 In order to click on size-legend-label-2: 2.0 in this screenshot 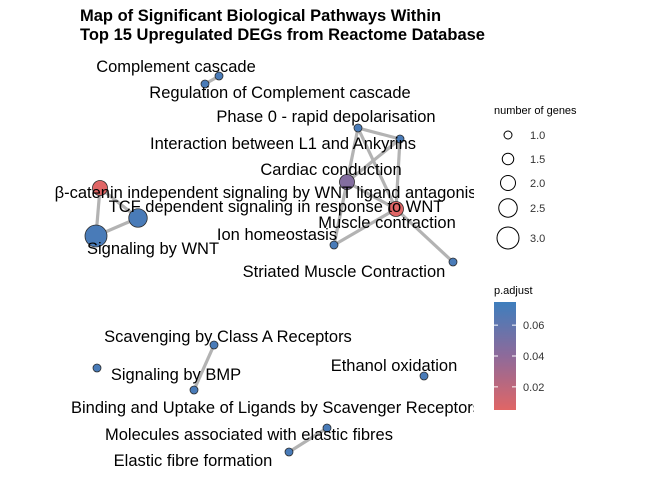, I will do `click(537, 184)`.